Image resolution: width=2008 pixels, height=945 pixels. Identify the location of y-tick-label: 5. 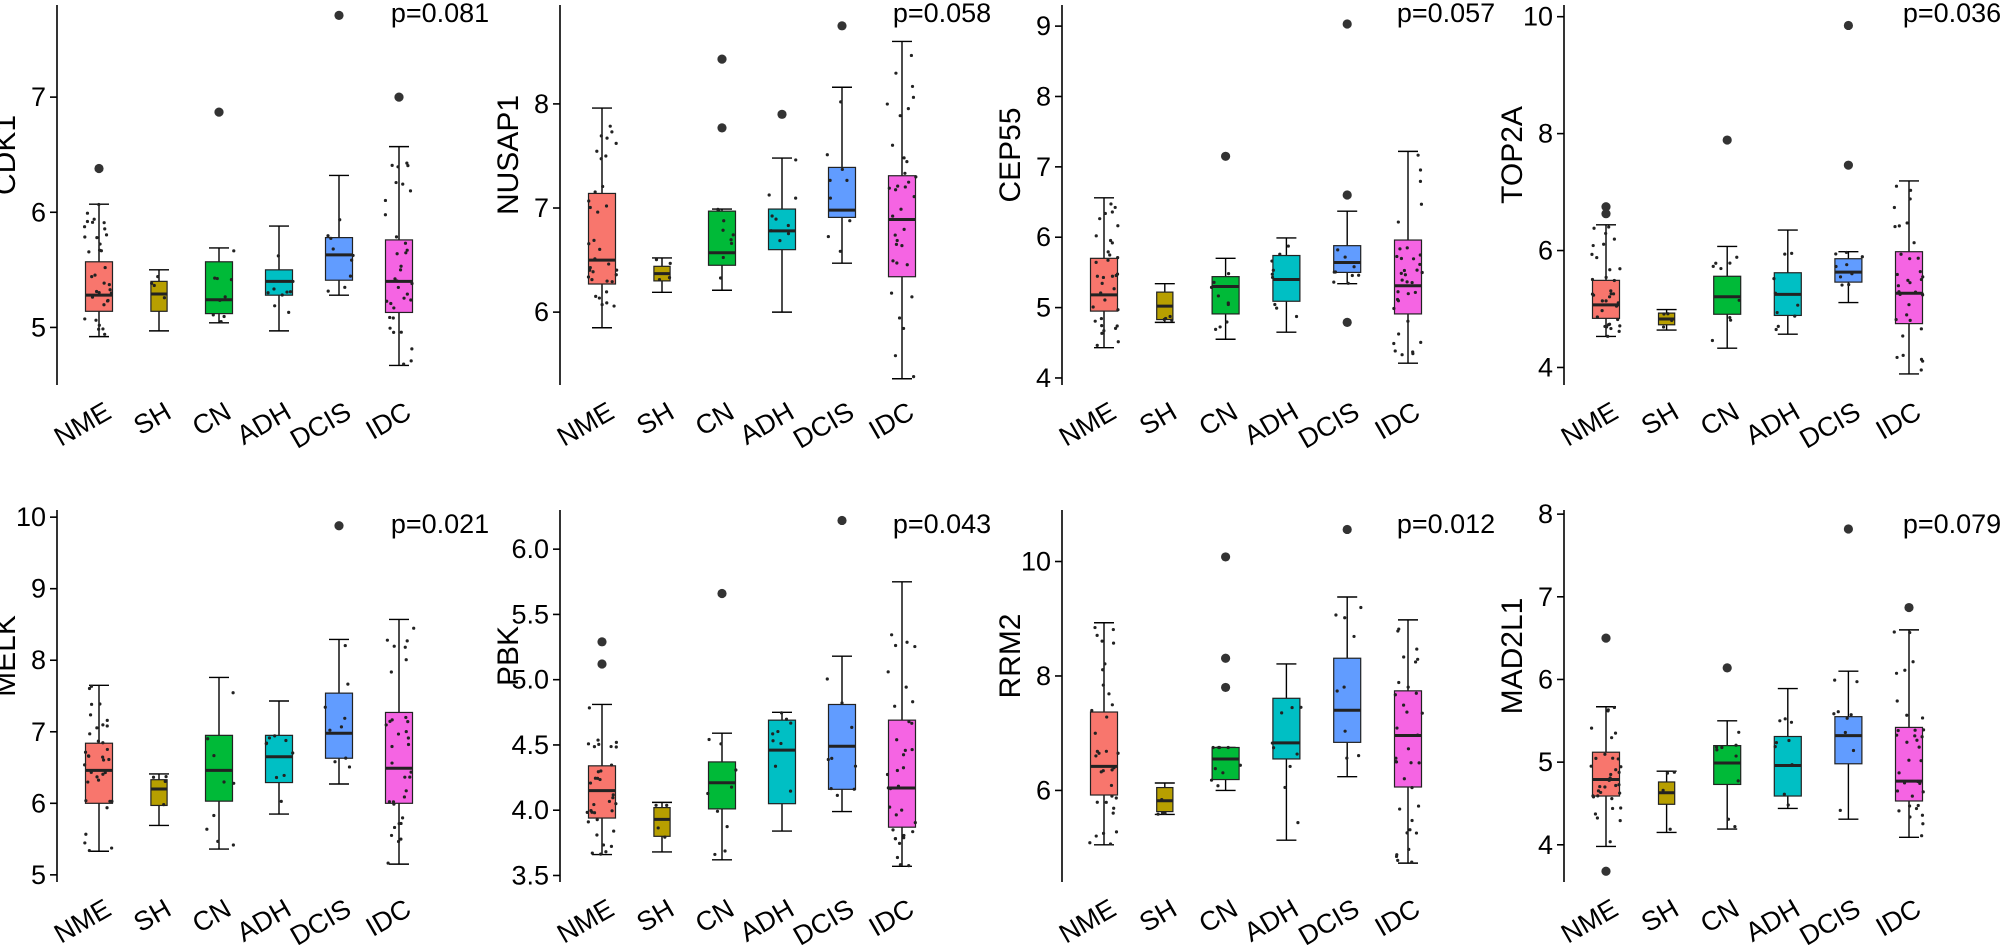
(38, 327).